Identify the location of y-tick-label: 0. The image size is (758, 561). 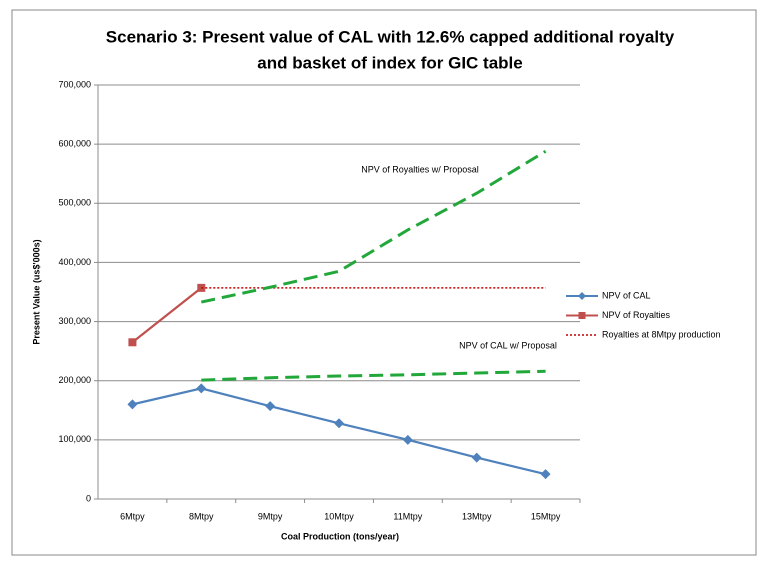
(88, 498).